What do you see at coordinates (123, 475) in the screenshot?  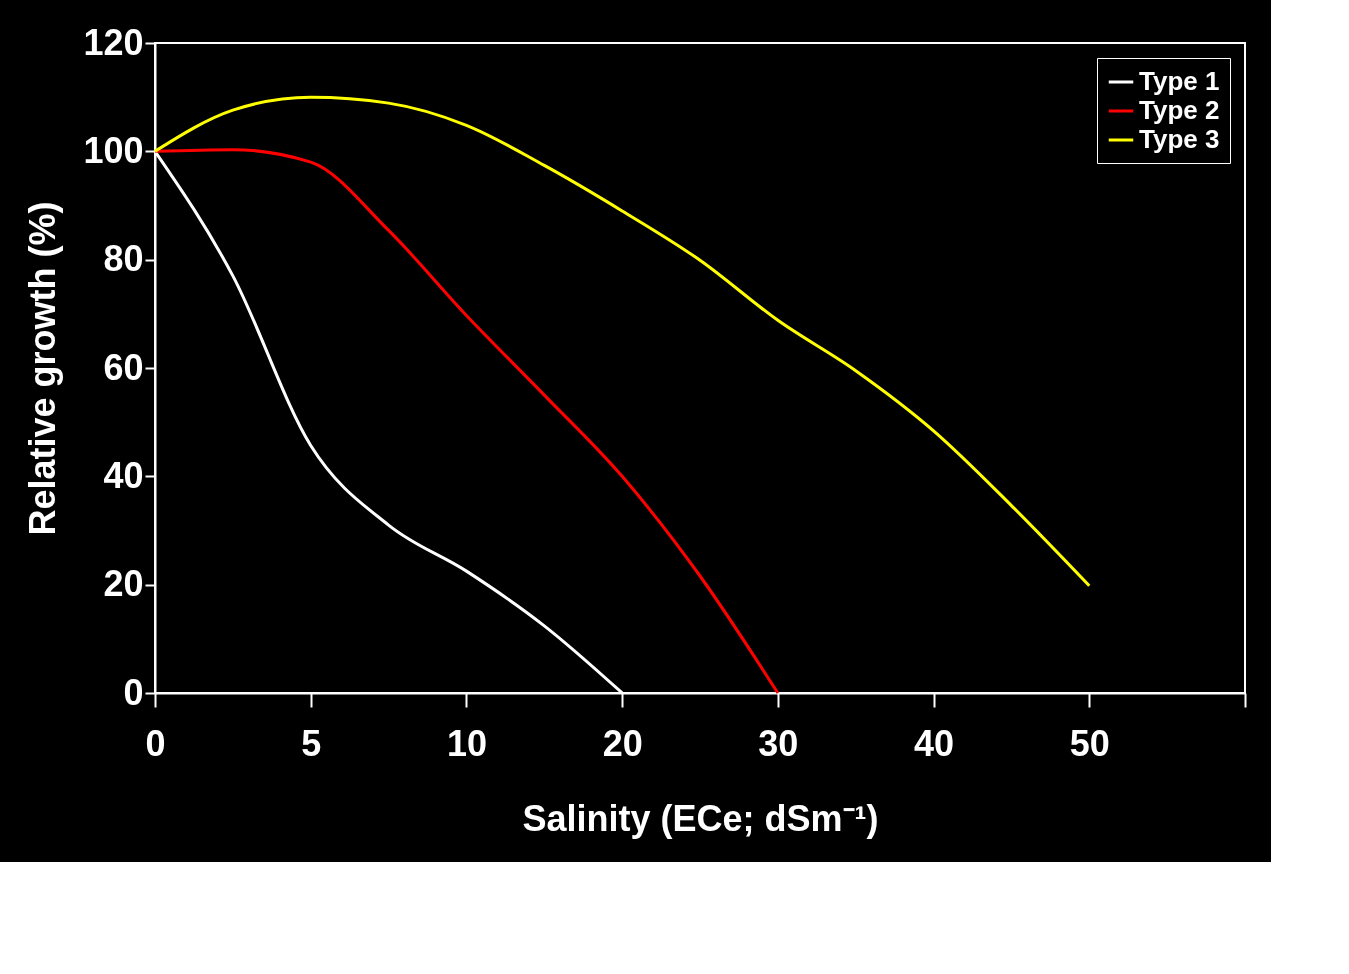 I see `y-tick-label: 40` at bounding box center [123, 475].